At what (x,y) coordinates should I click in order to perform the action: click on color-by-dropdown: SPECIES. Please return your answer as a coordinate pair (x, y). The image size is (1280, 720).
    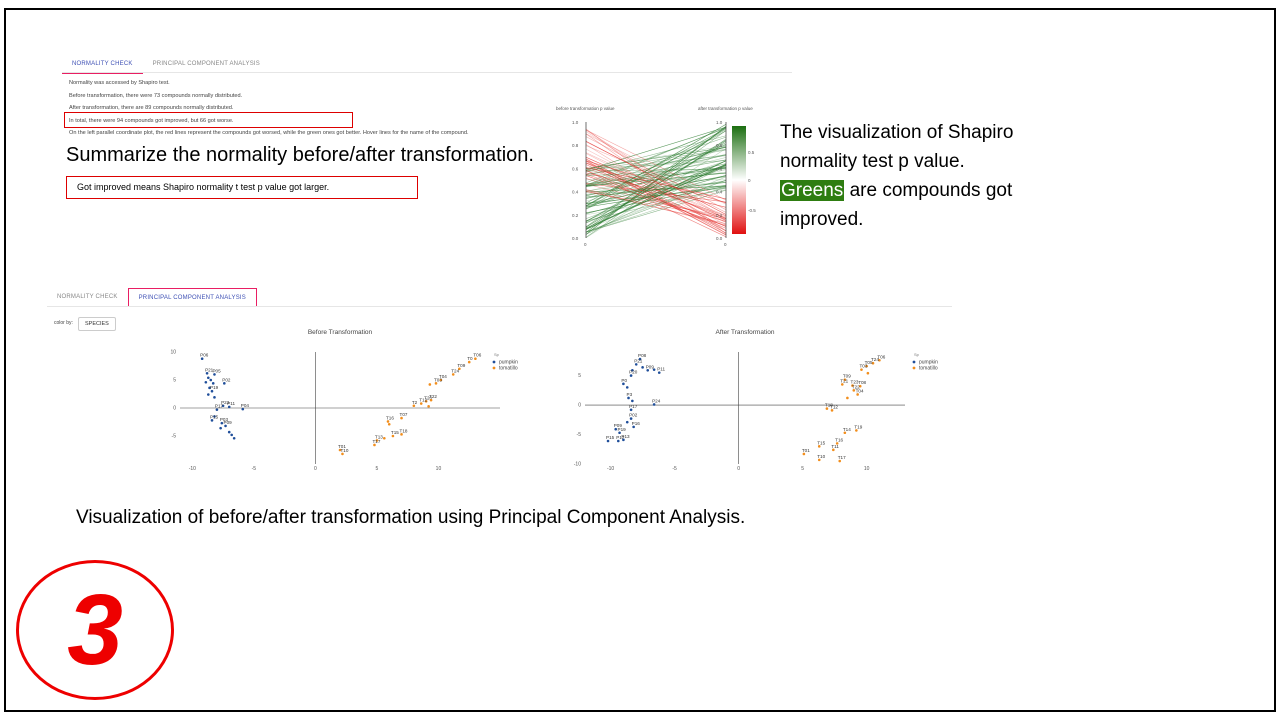
    Looking at the image, I should click on (97, 324).